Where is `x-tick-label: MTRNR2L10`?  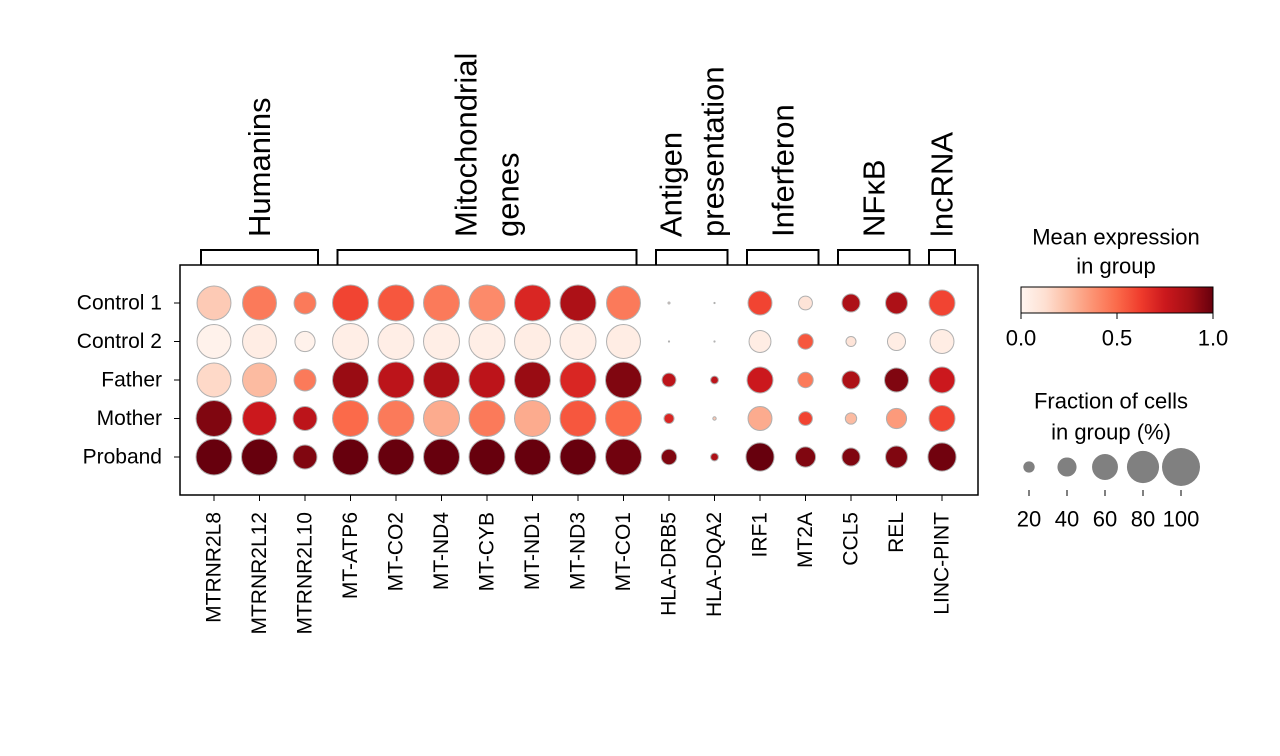
x-tick-label: MTRNR2L10 is located at coordinates (305, 573).